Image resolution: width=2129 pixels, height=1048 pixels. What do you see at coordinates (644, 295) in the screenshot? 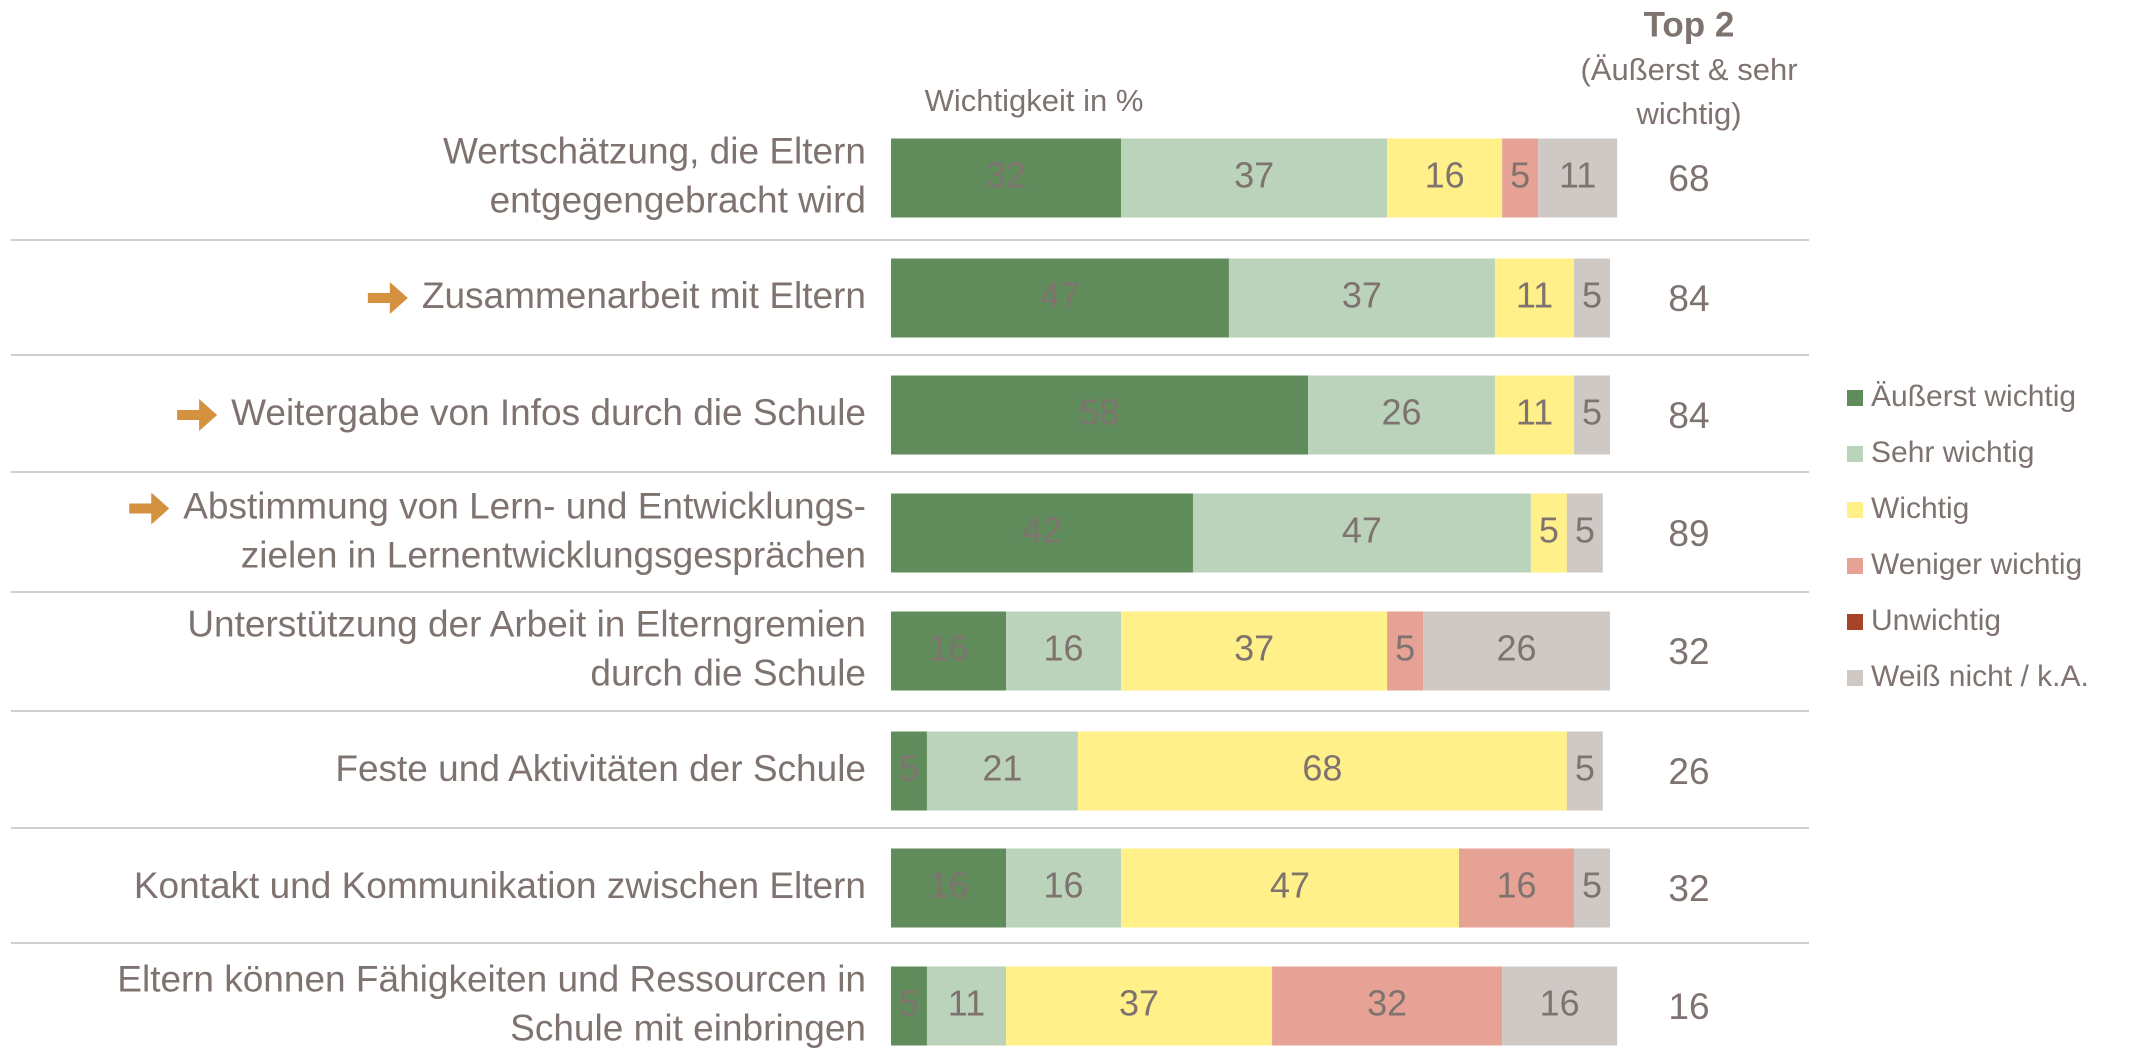
I see `category-label: Zusammenarbeit mit Eltern` at bounding box center [644, 295].